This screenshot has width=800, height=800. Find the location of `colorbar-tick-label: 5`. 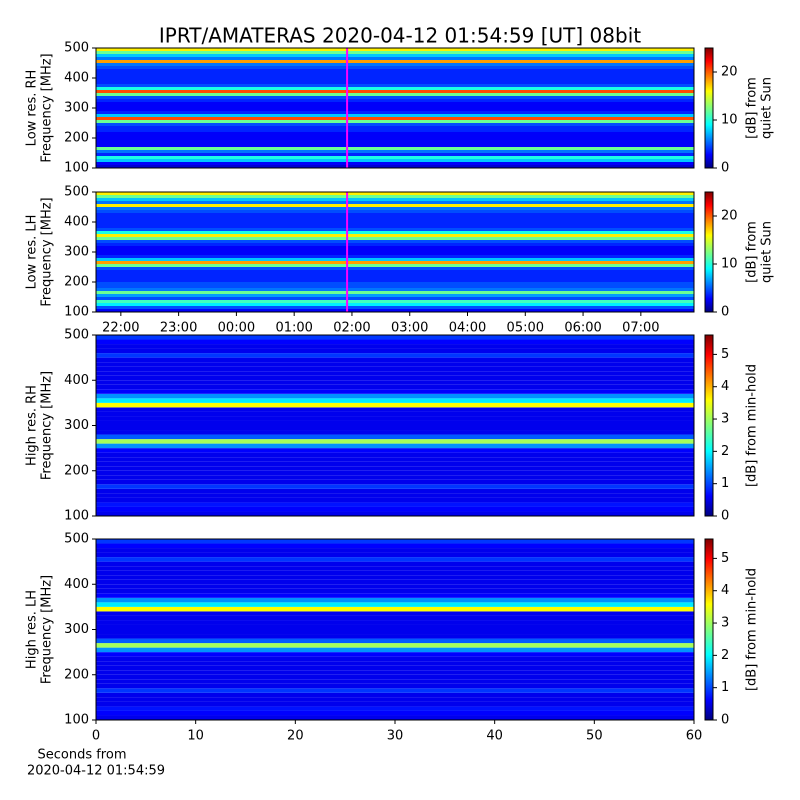

colorbar-tick-label: 5 is located at coordinates (725, 354).